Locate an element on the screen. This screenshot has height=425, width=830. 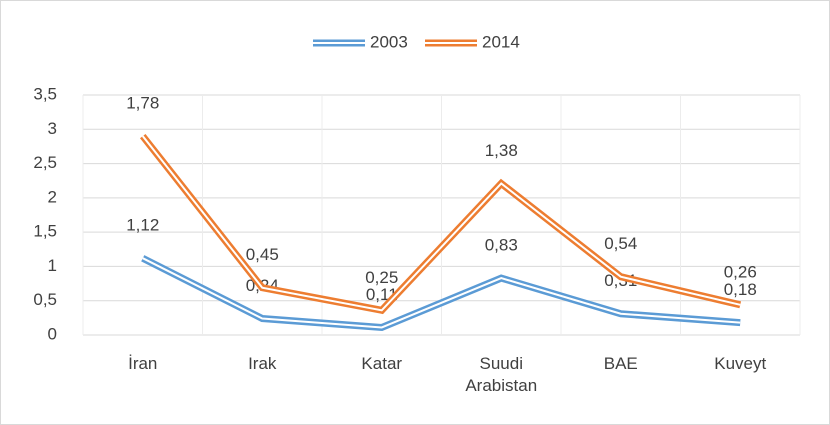
y-tick-label: 2 is located at coordinates (52, 196).